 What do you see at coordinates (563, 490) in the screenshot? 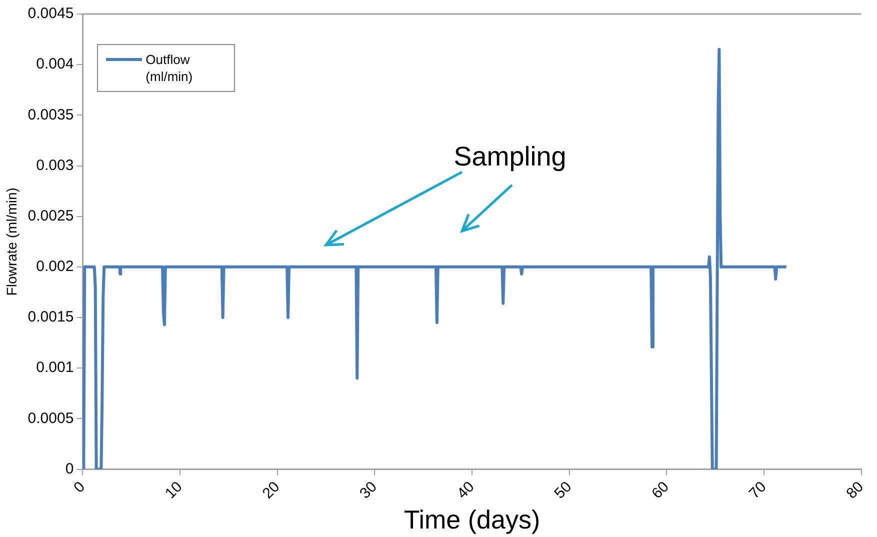
I see `x-tick-label: 50` at bounding box center [563, 490].